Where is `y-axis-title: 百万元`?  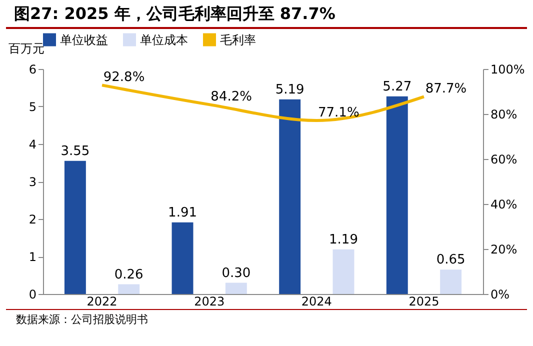
y-axis-title: 百万元 is located at coordinates (26, 49).